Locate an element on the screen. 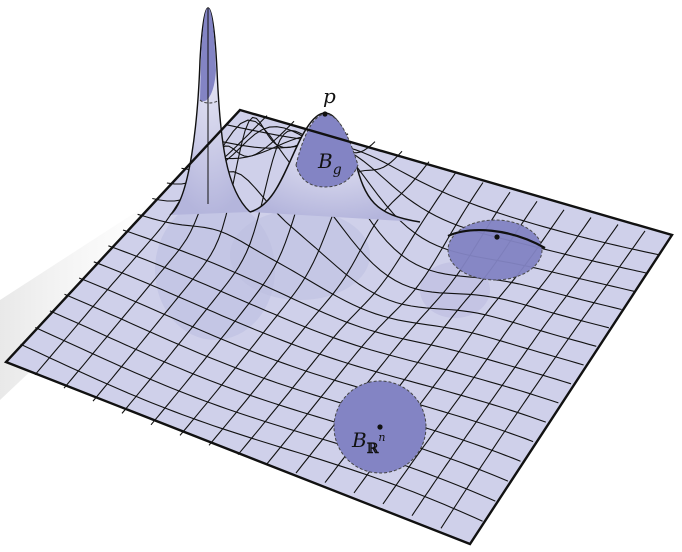 The image size is (682, 552). saddle-disk is located at coordinates (495, 250).